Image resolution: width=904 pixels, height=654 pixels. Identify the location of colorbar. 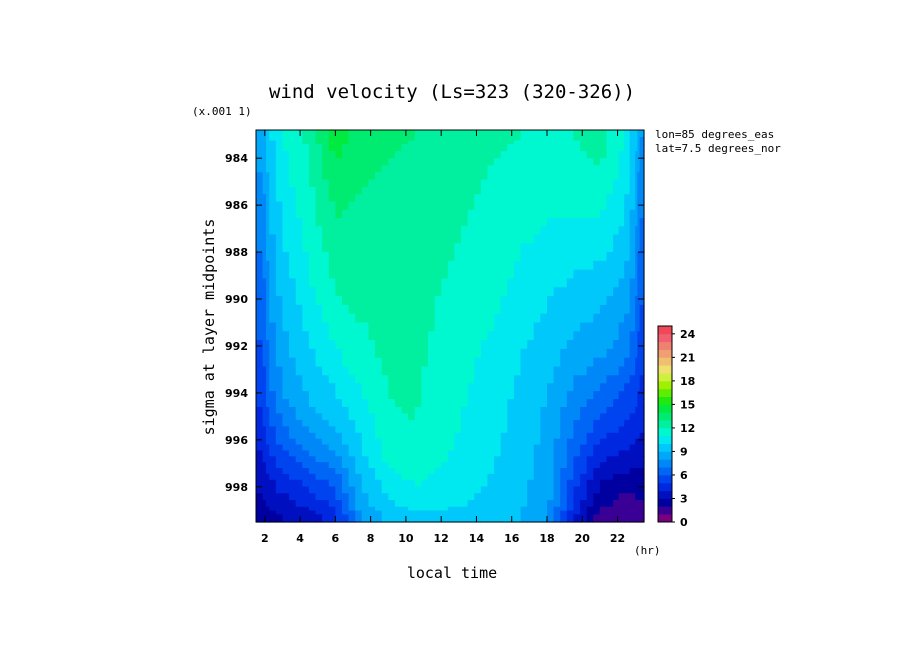
(665, 424).